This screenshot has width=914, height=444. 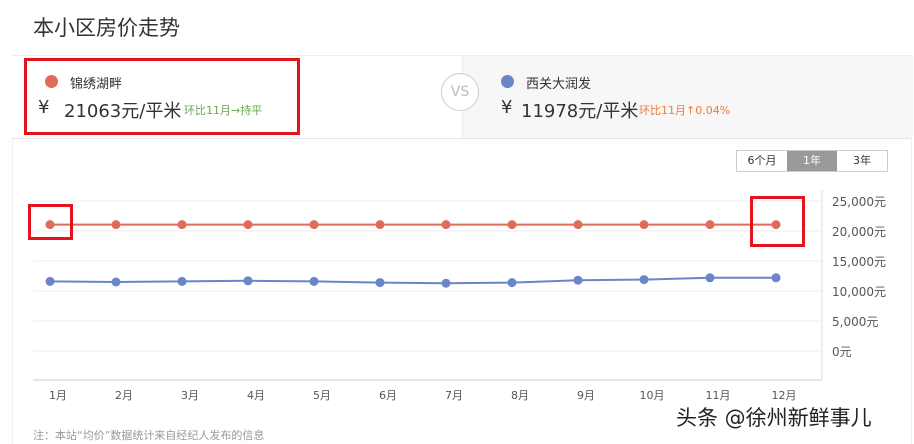 What do you see at coordinates (454, 395) in the screenshot?
I see `x-tick-label: 7月` at bounding box center [454, 395].